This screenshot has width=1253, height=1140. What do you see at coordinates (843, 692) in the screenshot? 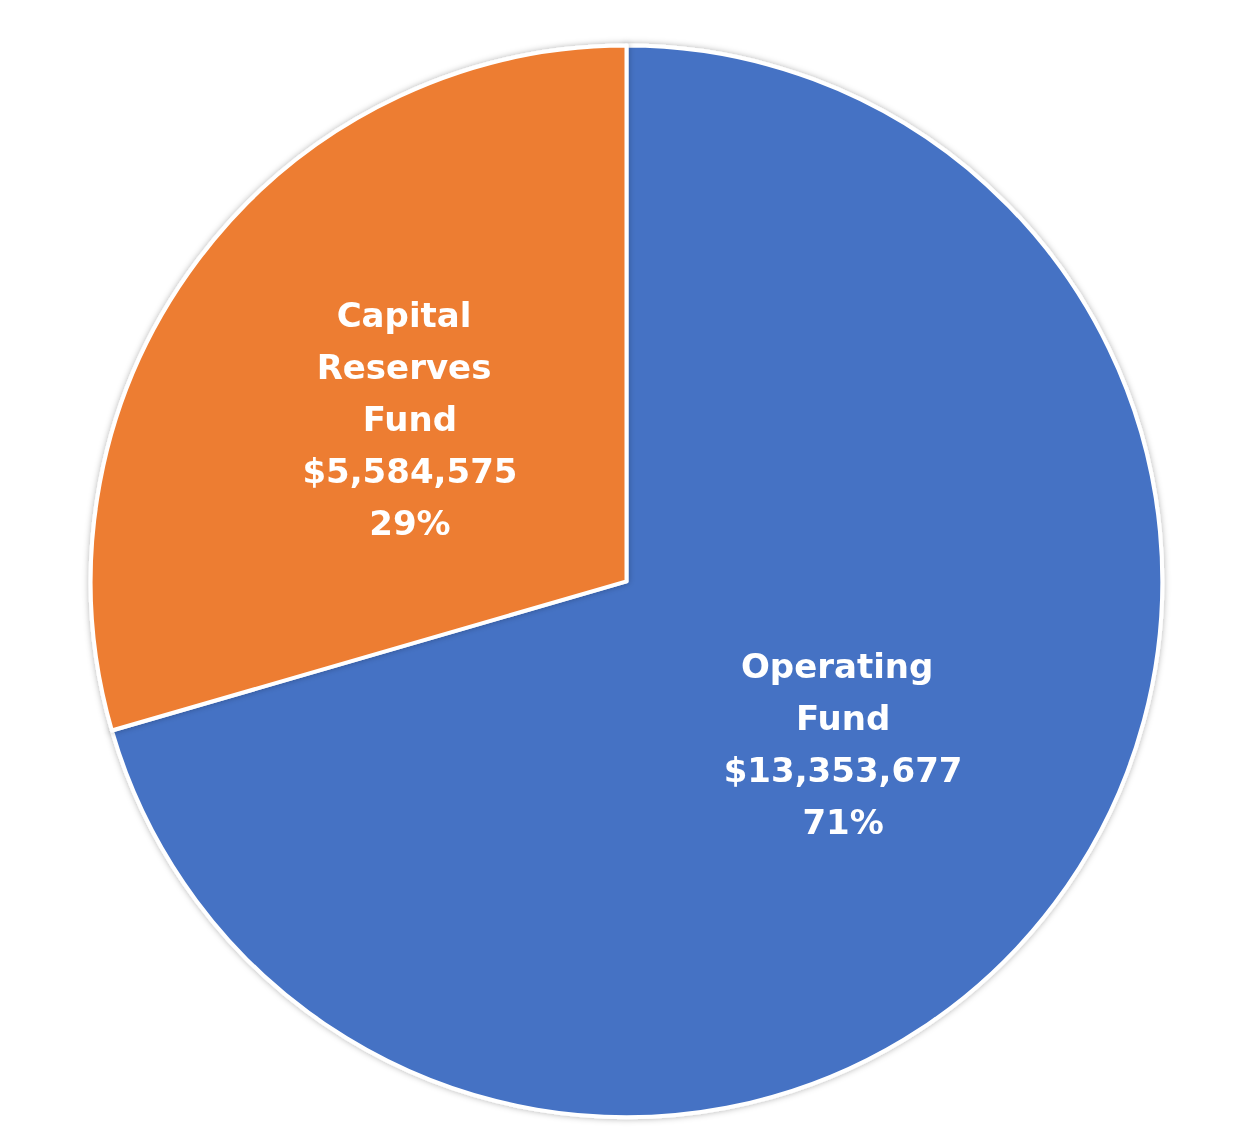
I see `slice-label: Operating Fund` at bounding box center [843, 692].